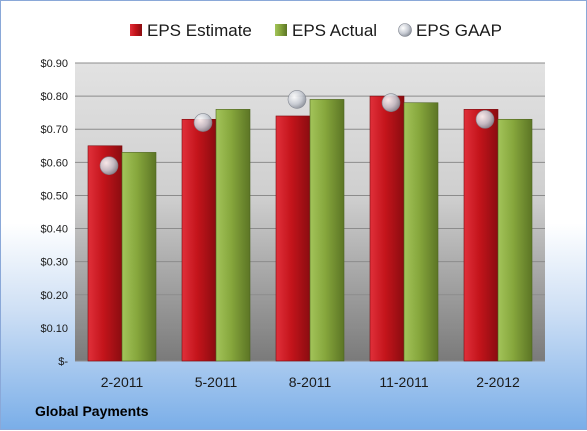 The width and height of the screenshot is (587, 431). I want to click on y-tick-label: $0.20, so click(54, 296).